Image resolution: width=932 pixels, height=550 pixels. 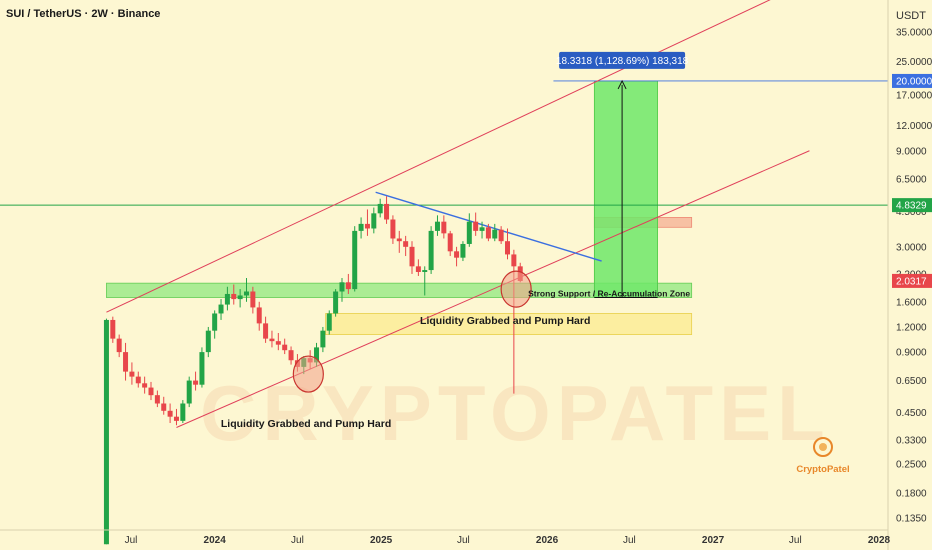 I want to click on y-tick-label: 3.0000, so click(x=911, y=247).